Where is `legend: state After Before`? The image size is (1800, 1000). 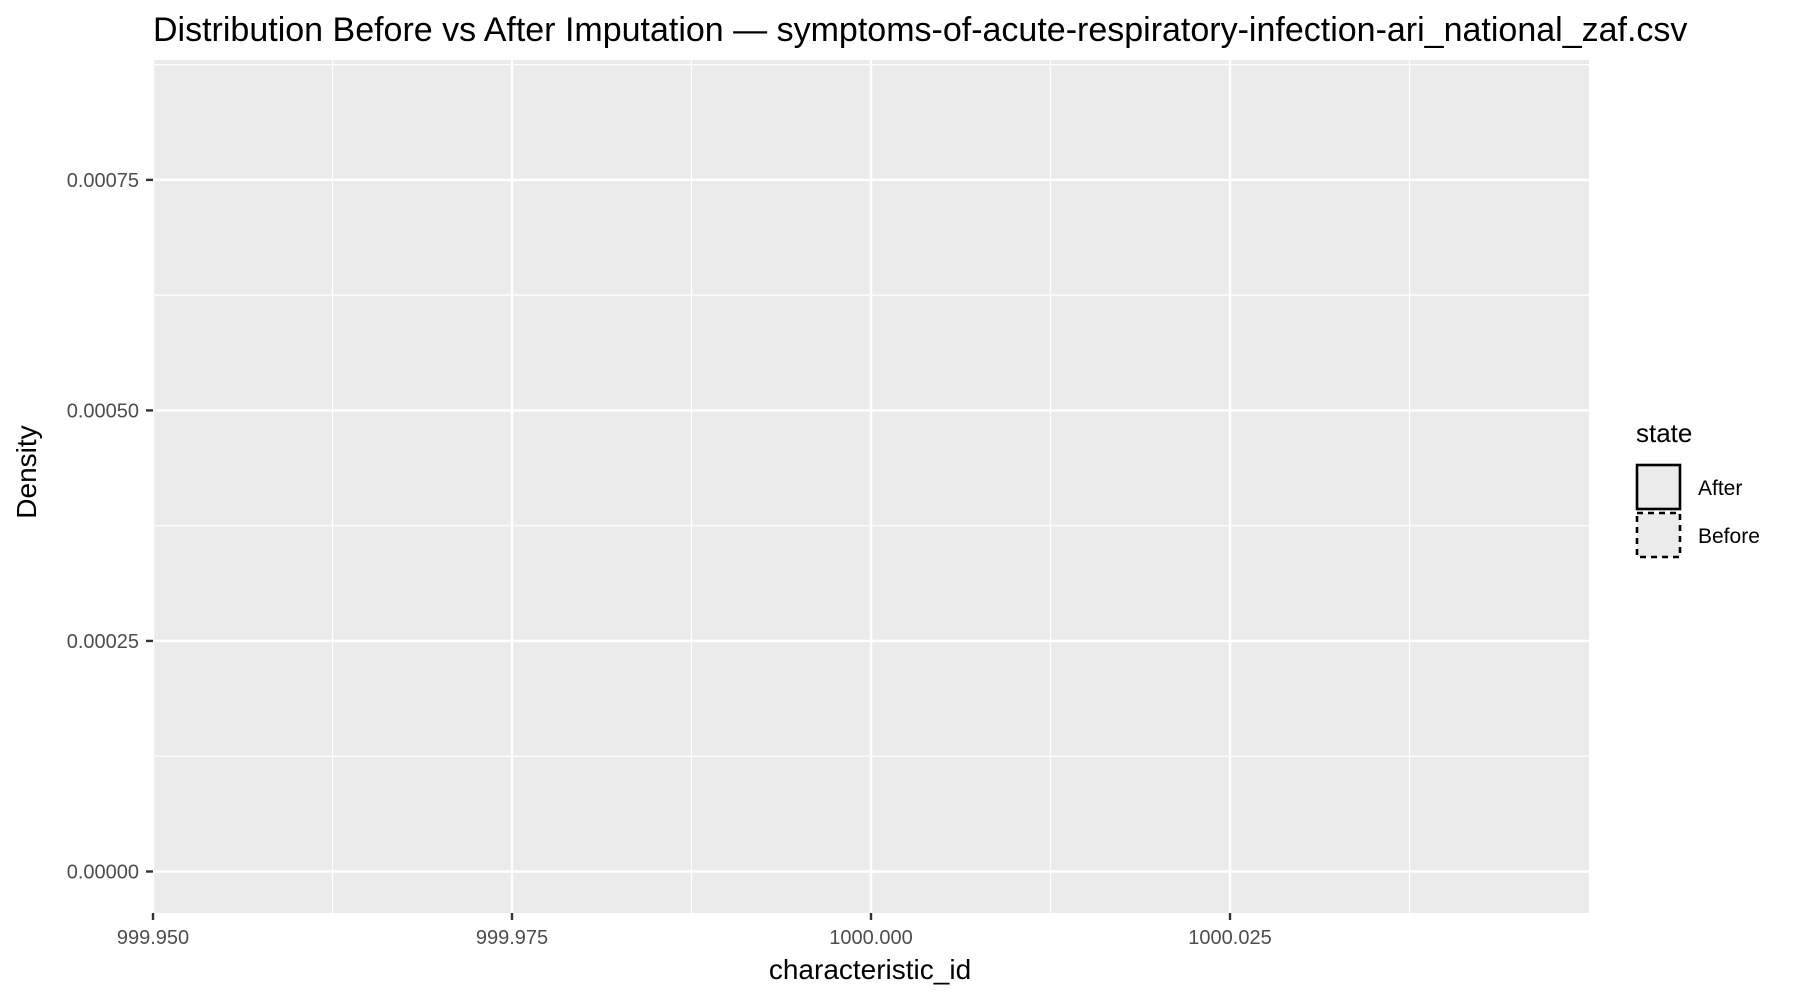
legend: state After Before is located at coordinates (1697, 488).